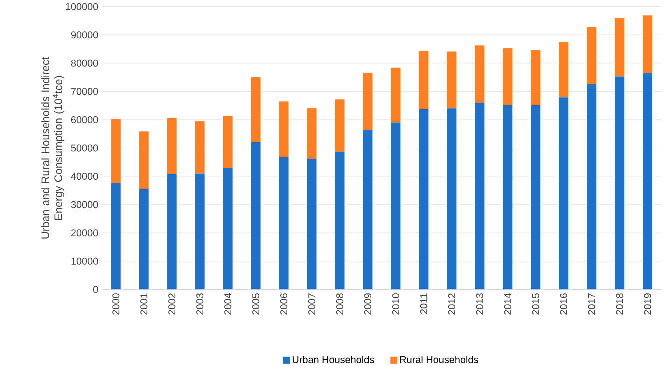  Describe the element at coordinates (312, 304) in the screenshot. I see `x-tick-label: 2007` at that location.